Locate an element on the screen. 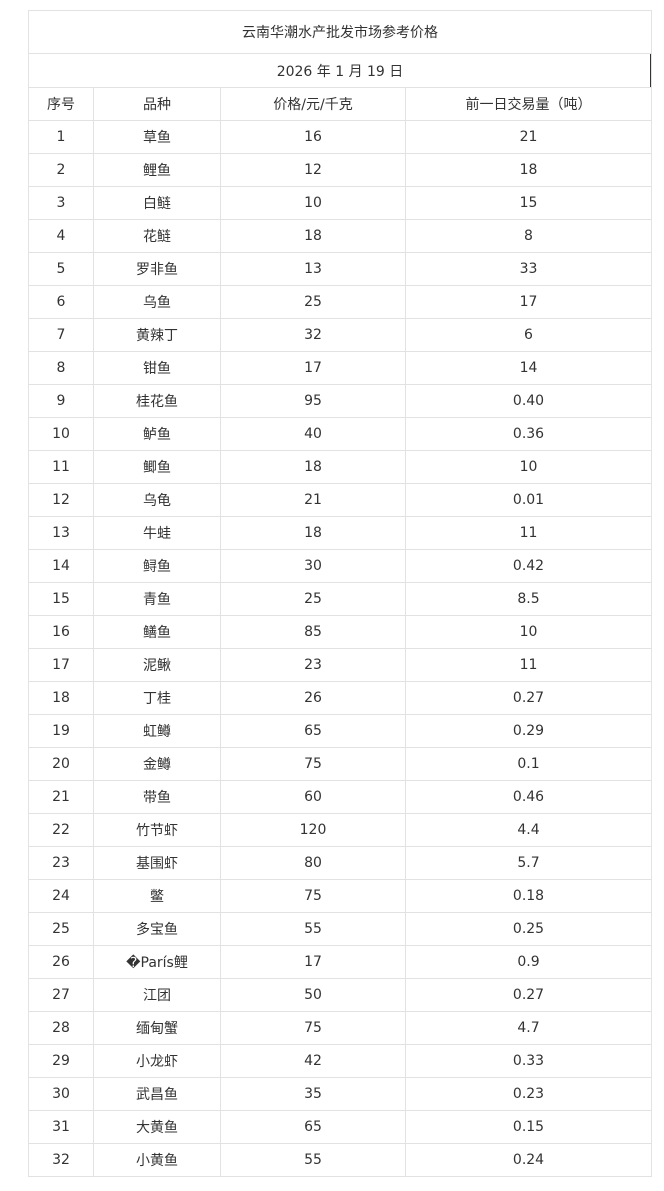  cell-index: 11 is located at coordinates (61, 467).